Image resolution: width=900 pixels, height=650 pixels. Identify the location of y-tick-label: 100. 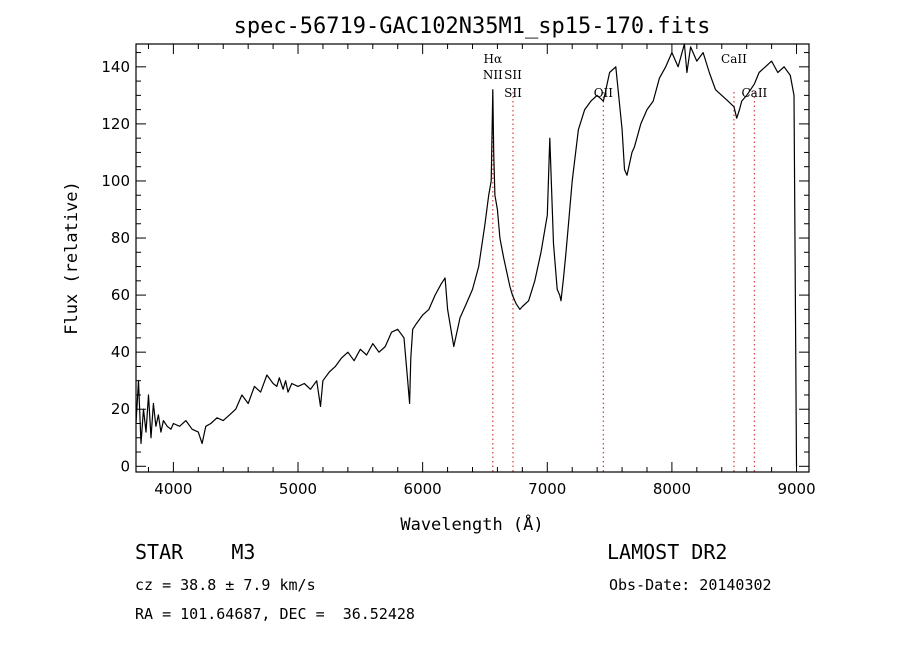
(115, 181).